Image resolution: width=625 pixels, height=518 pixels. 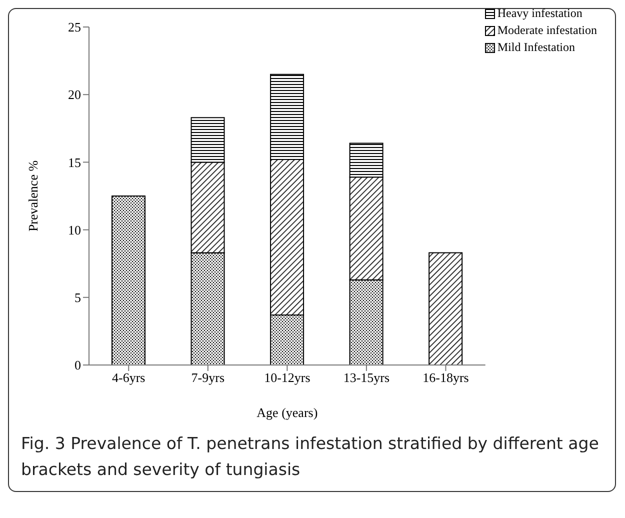 I want to click on x-tick-label: 10-12yrs, so click(x=287, y=378).